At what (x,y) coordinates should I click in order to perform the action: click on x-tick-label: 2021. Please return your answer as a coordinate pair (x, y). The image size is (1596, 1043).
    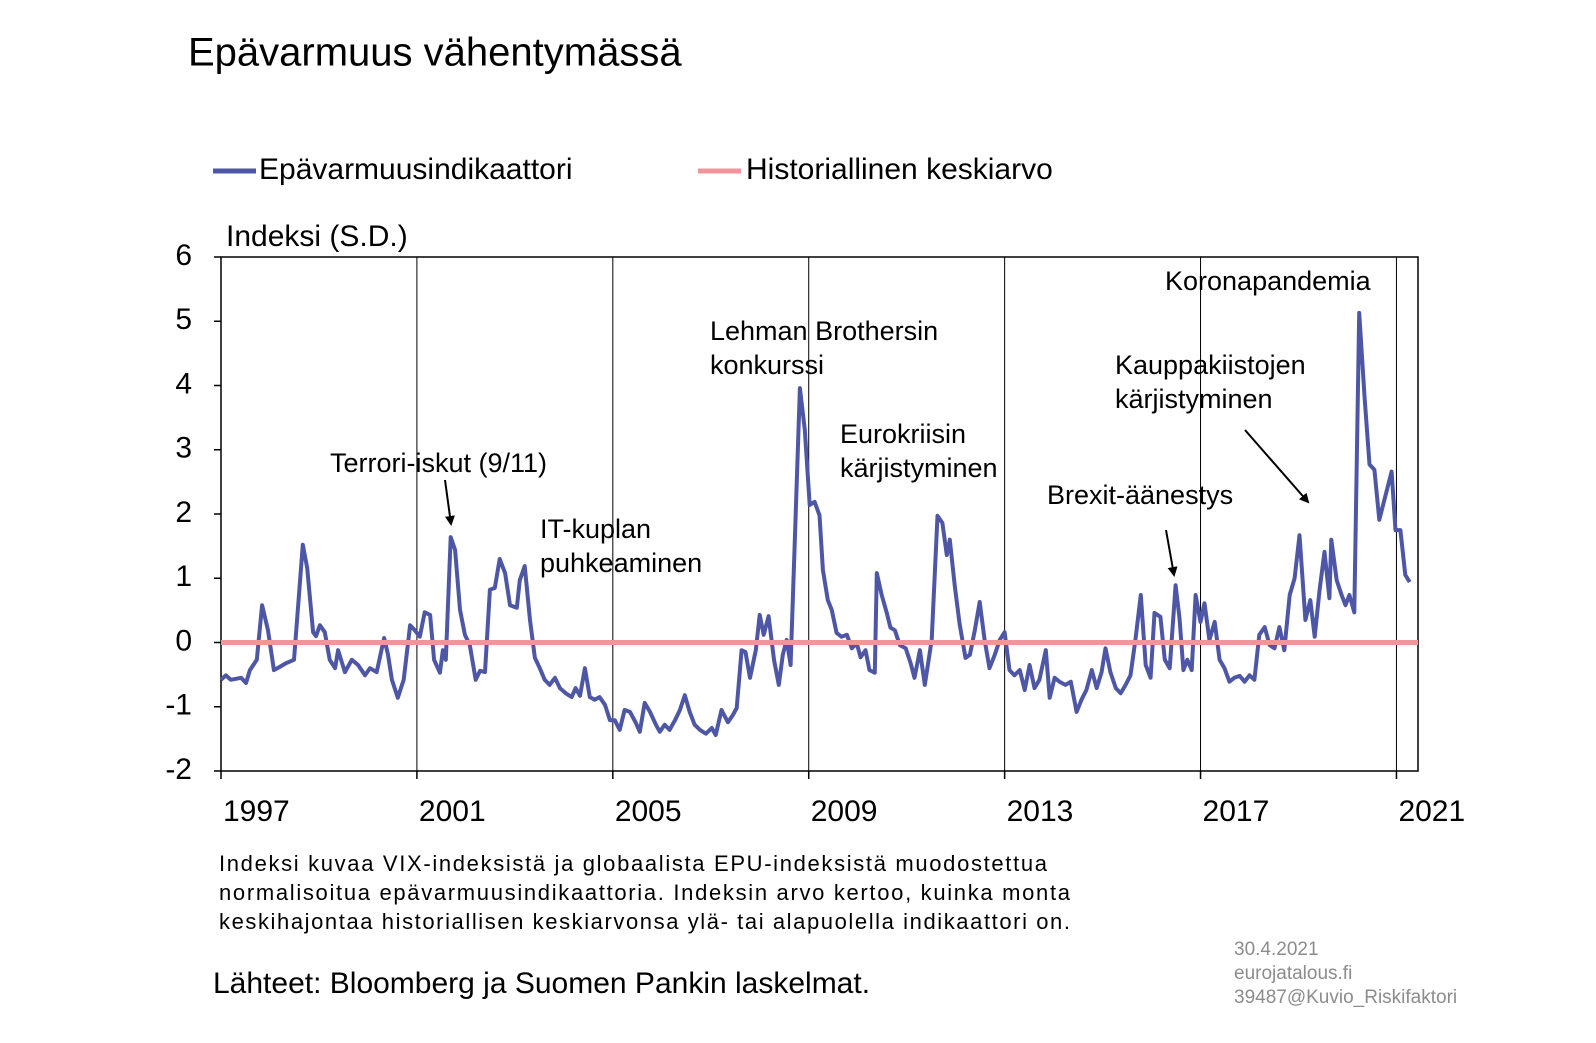
    Looking at the image, I should click on (1431, 811).